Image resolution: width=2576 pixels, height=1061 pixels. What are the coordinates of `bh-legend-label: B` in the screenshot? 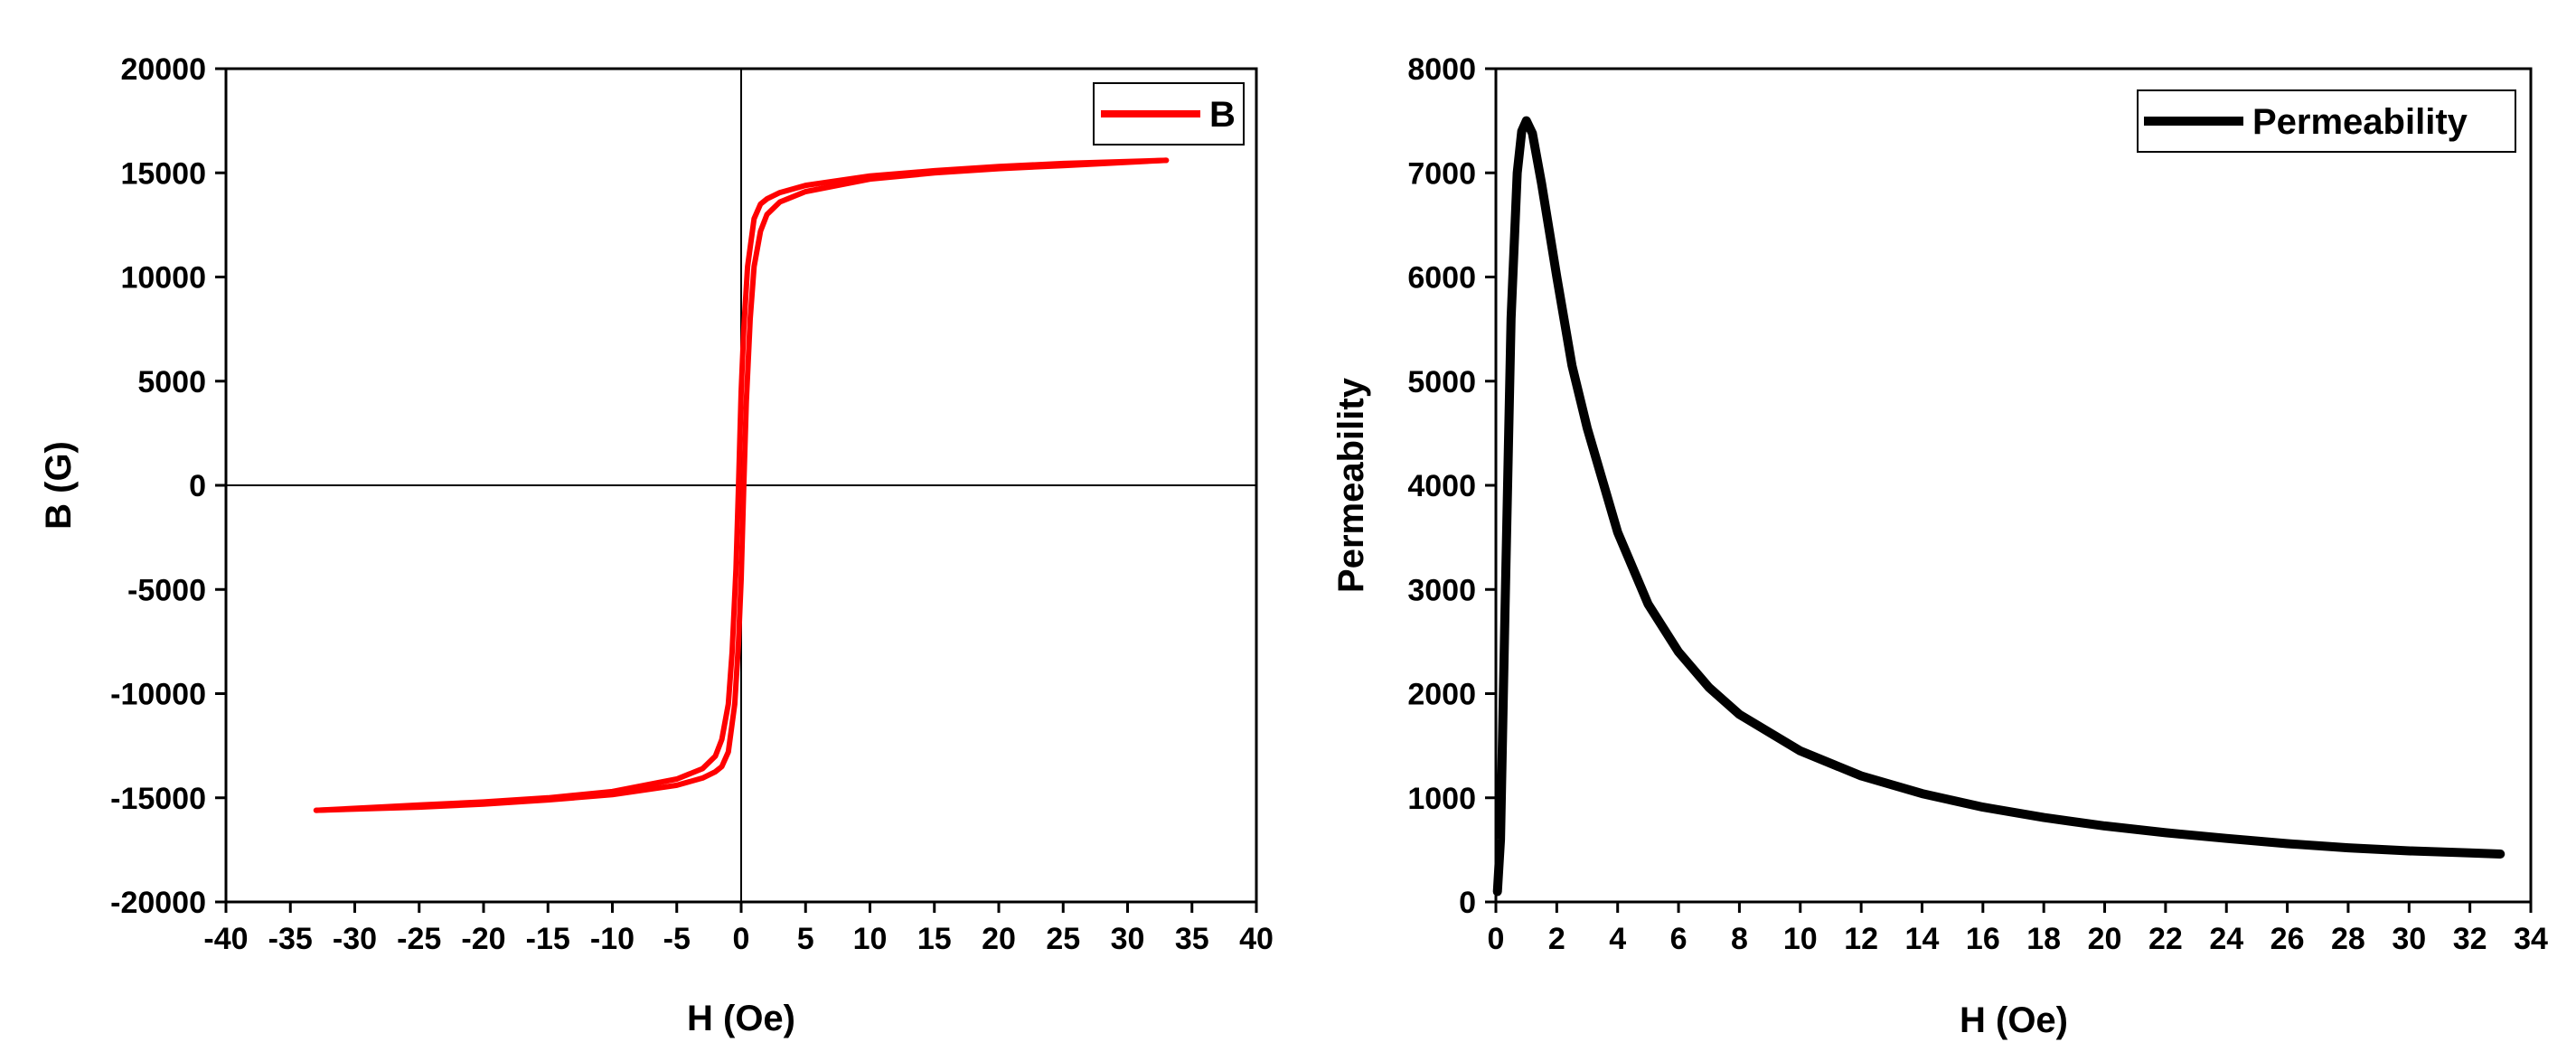 It's located at (1222, 115).